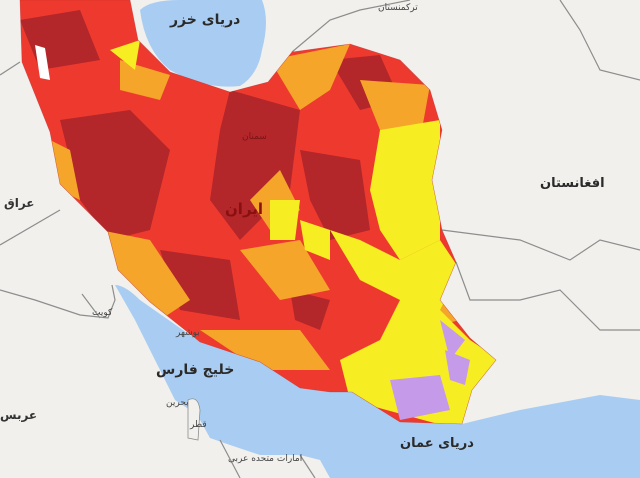 This screenshot has width=640, height=478. Describe the element at coordinates (19, 203) in the screenshot. I see `label-iraq: عراق` at that location.